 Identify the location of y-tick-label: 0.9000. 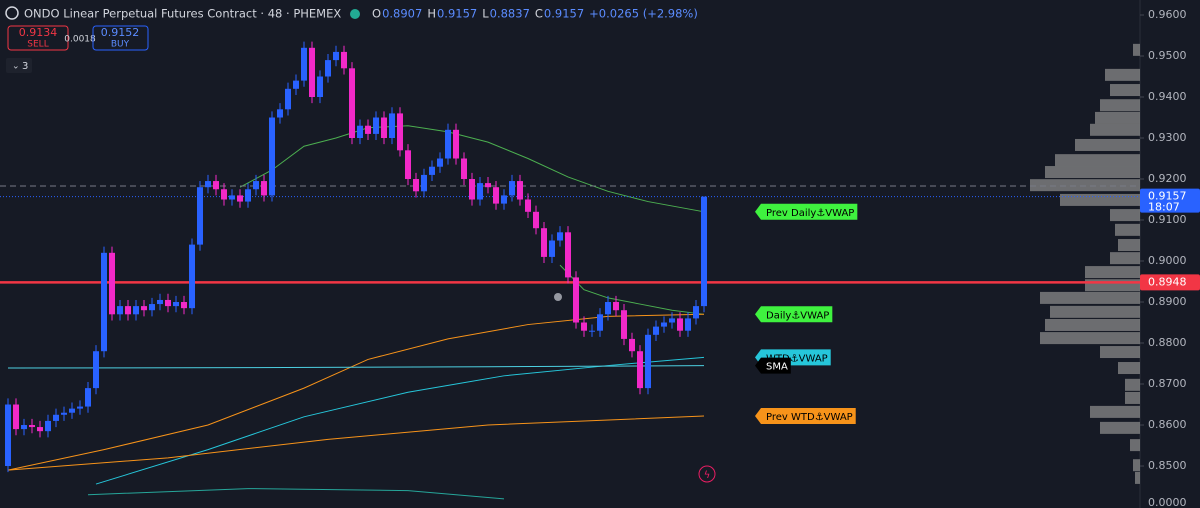
(1167, 260).